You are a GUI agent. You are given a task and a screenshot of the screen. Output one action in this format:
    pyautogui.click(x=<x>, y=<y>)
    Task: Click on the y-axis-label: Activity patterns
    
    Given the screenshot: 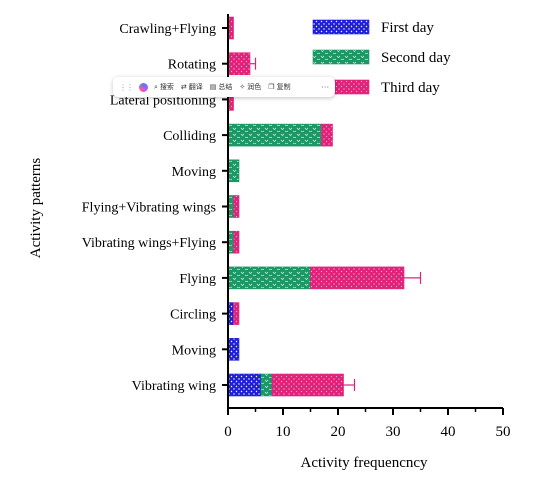 What is the action you would take?
    pyautogui.click(x=36, y=208)
    